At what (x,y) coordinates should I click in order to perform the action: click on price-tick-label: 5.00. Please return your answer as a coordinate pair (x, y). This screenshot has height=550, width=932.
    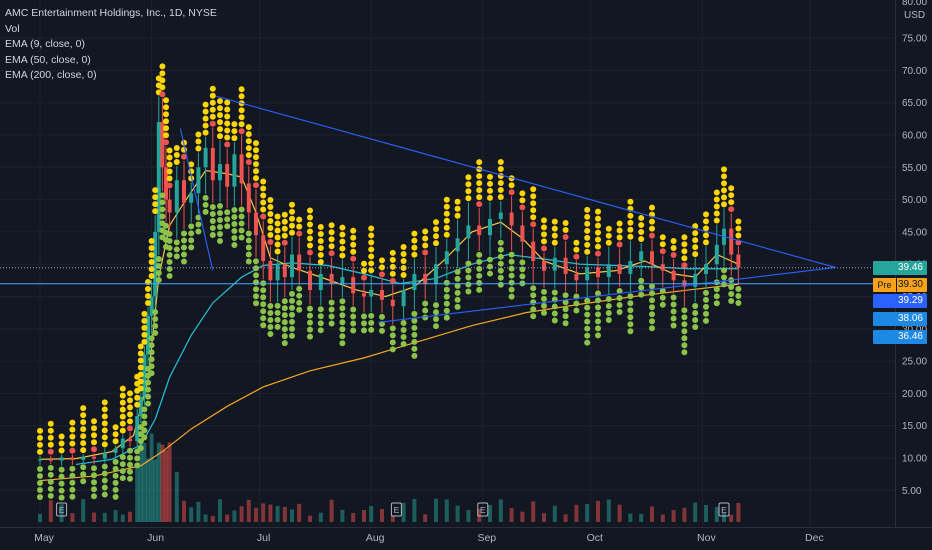
    Looking at the image, I should click on (912, 491).